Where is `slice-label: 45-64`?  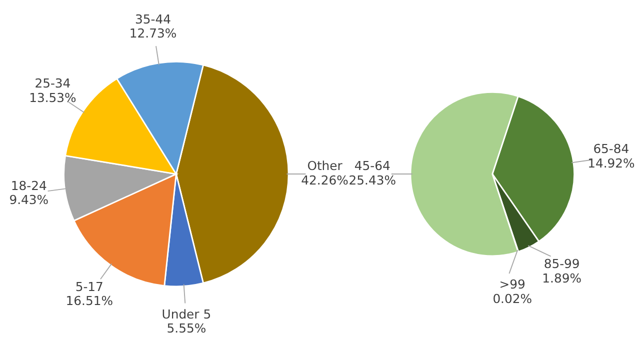
slice-label: 45-64 is located at coordinates (372, 166).